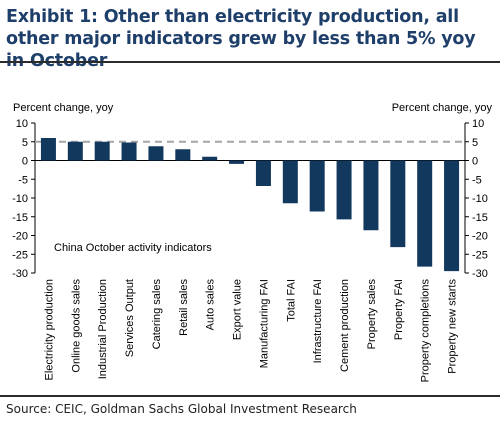 This screenshot has width=500, height=425. I want to click on category-label: Industrial Production, so click(103, 329).